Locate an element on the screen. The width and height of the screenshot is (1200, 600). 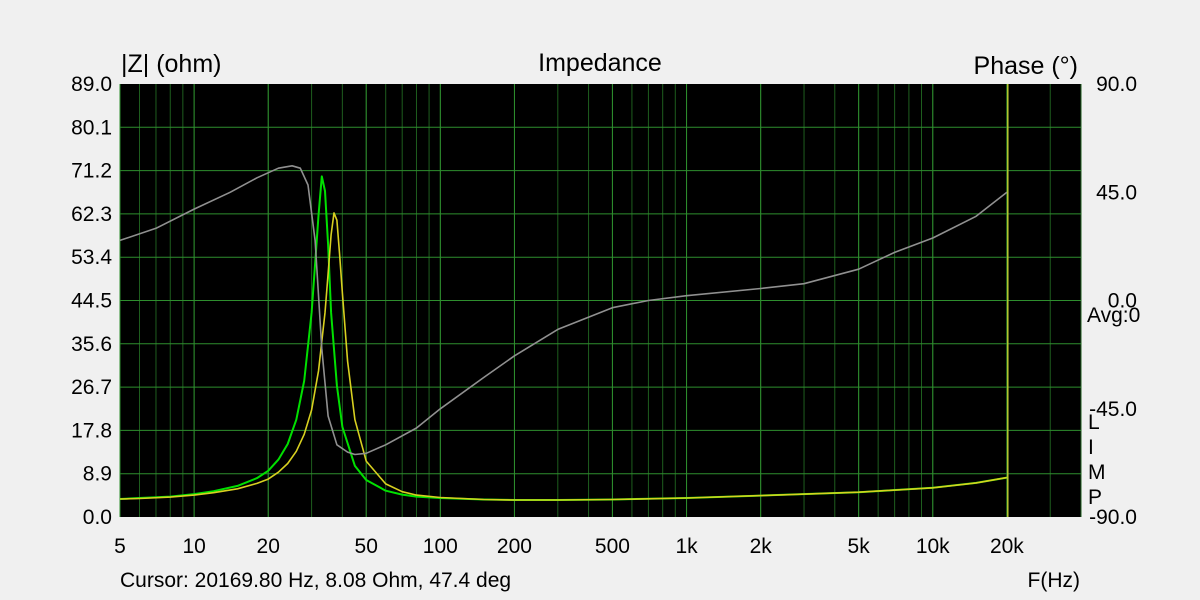
y-left-tick-label: 80.1 is located at coordinates (91, 127).